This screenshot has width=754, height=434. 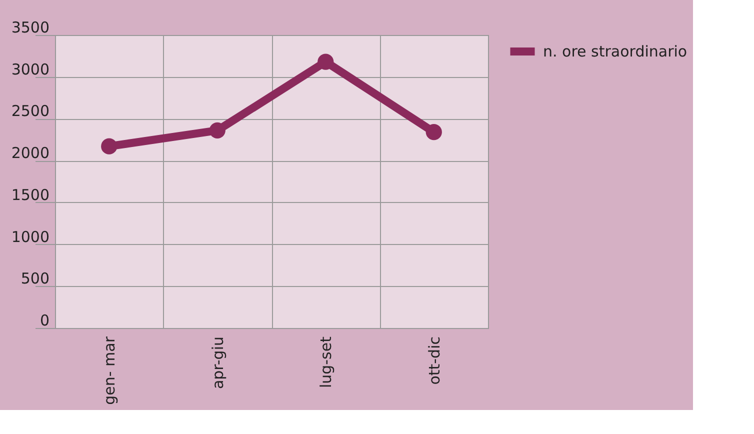 What do you see at coordinates (30, 27) in the screenshot?
I see `y-tick-label: 3500` at bounding box center [30, 27].